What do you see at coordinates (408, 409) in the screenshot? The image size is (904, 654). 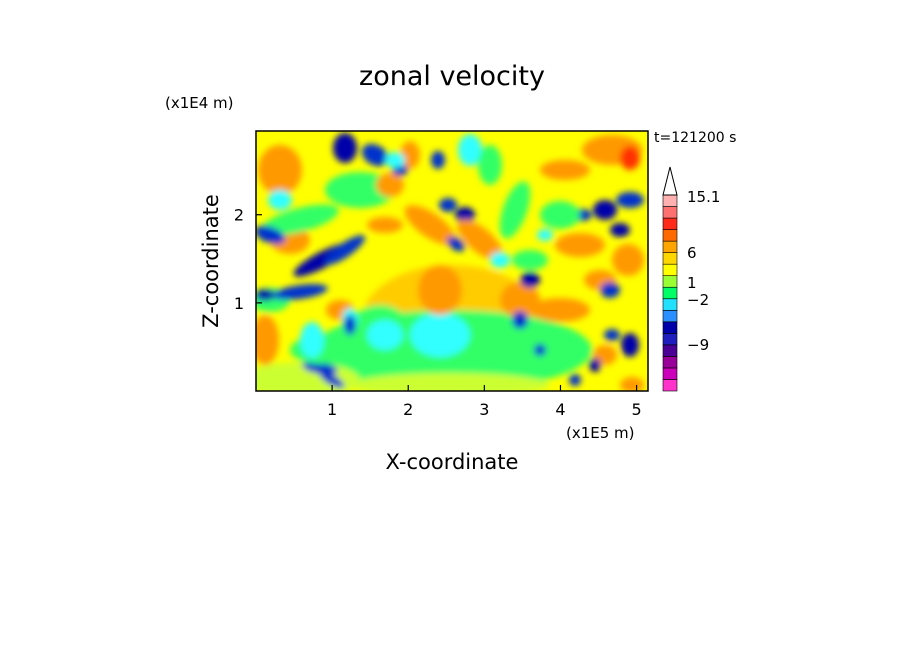 I see `x-tick-label: 2` at bounding box center [408, 409].